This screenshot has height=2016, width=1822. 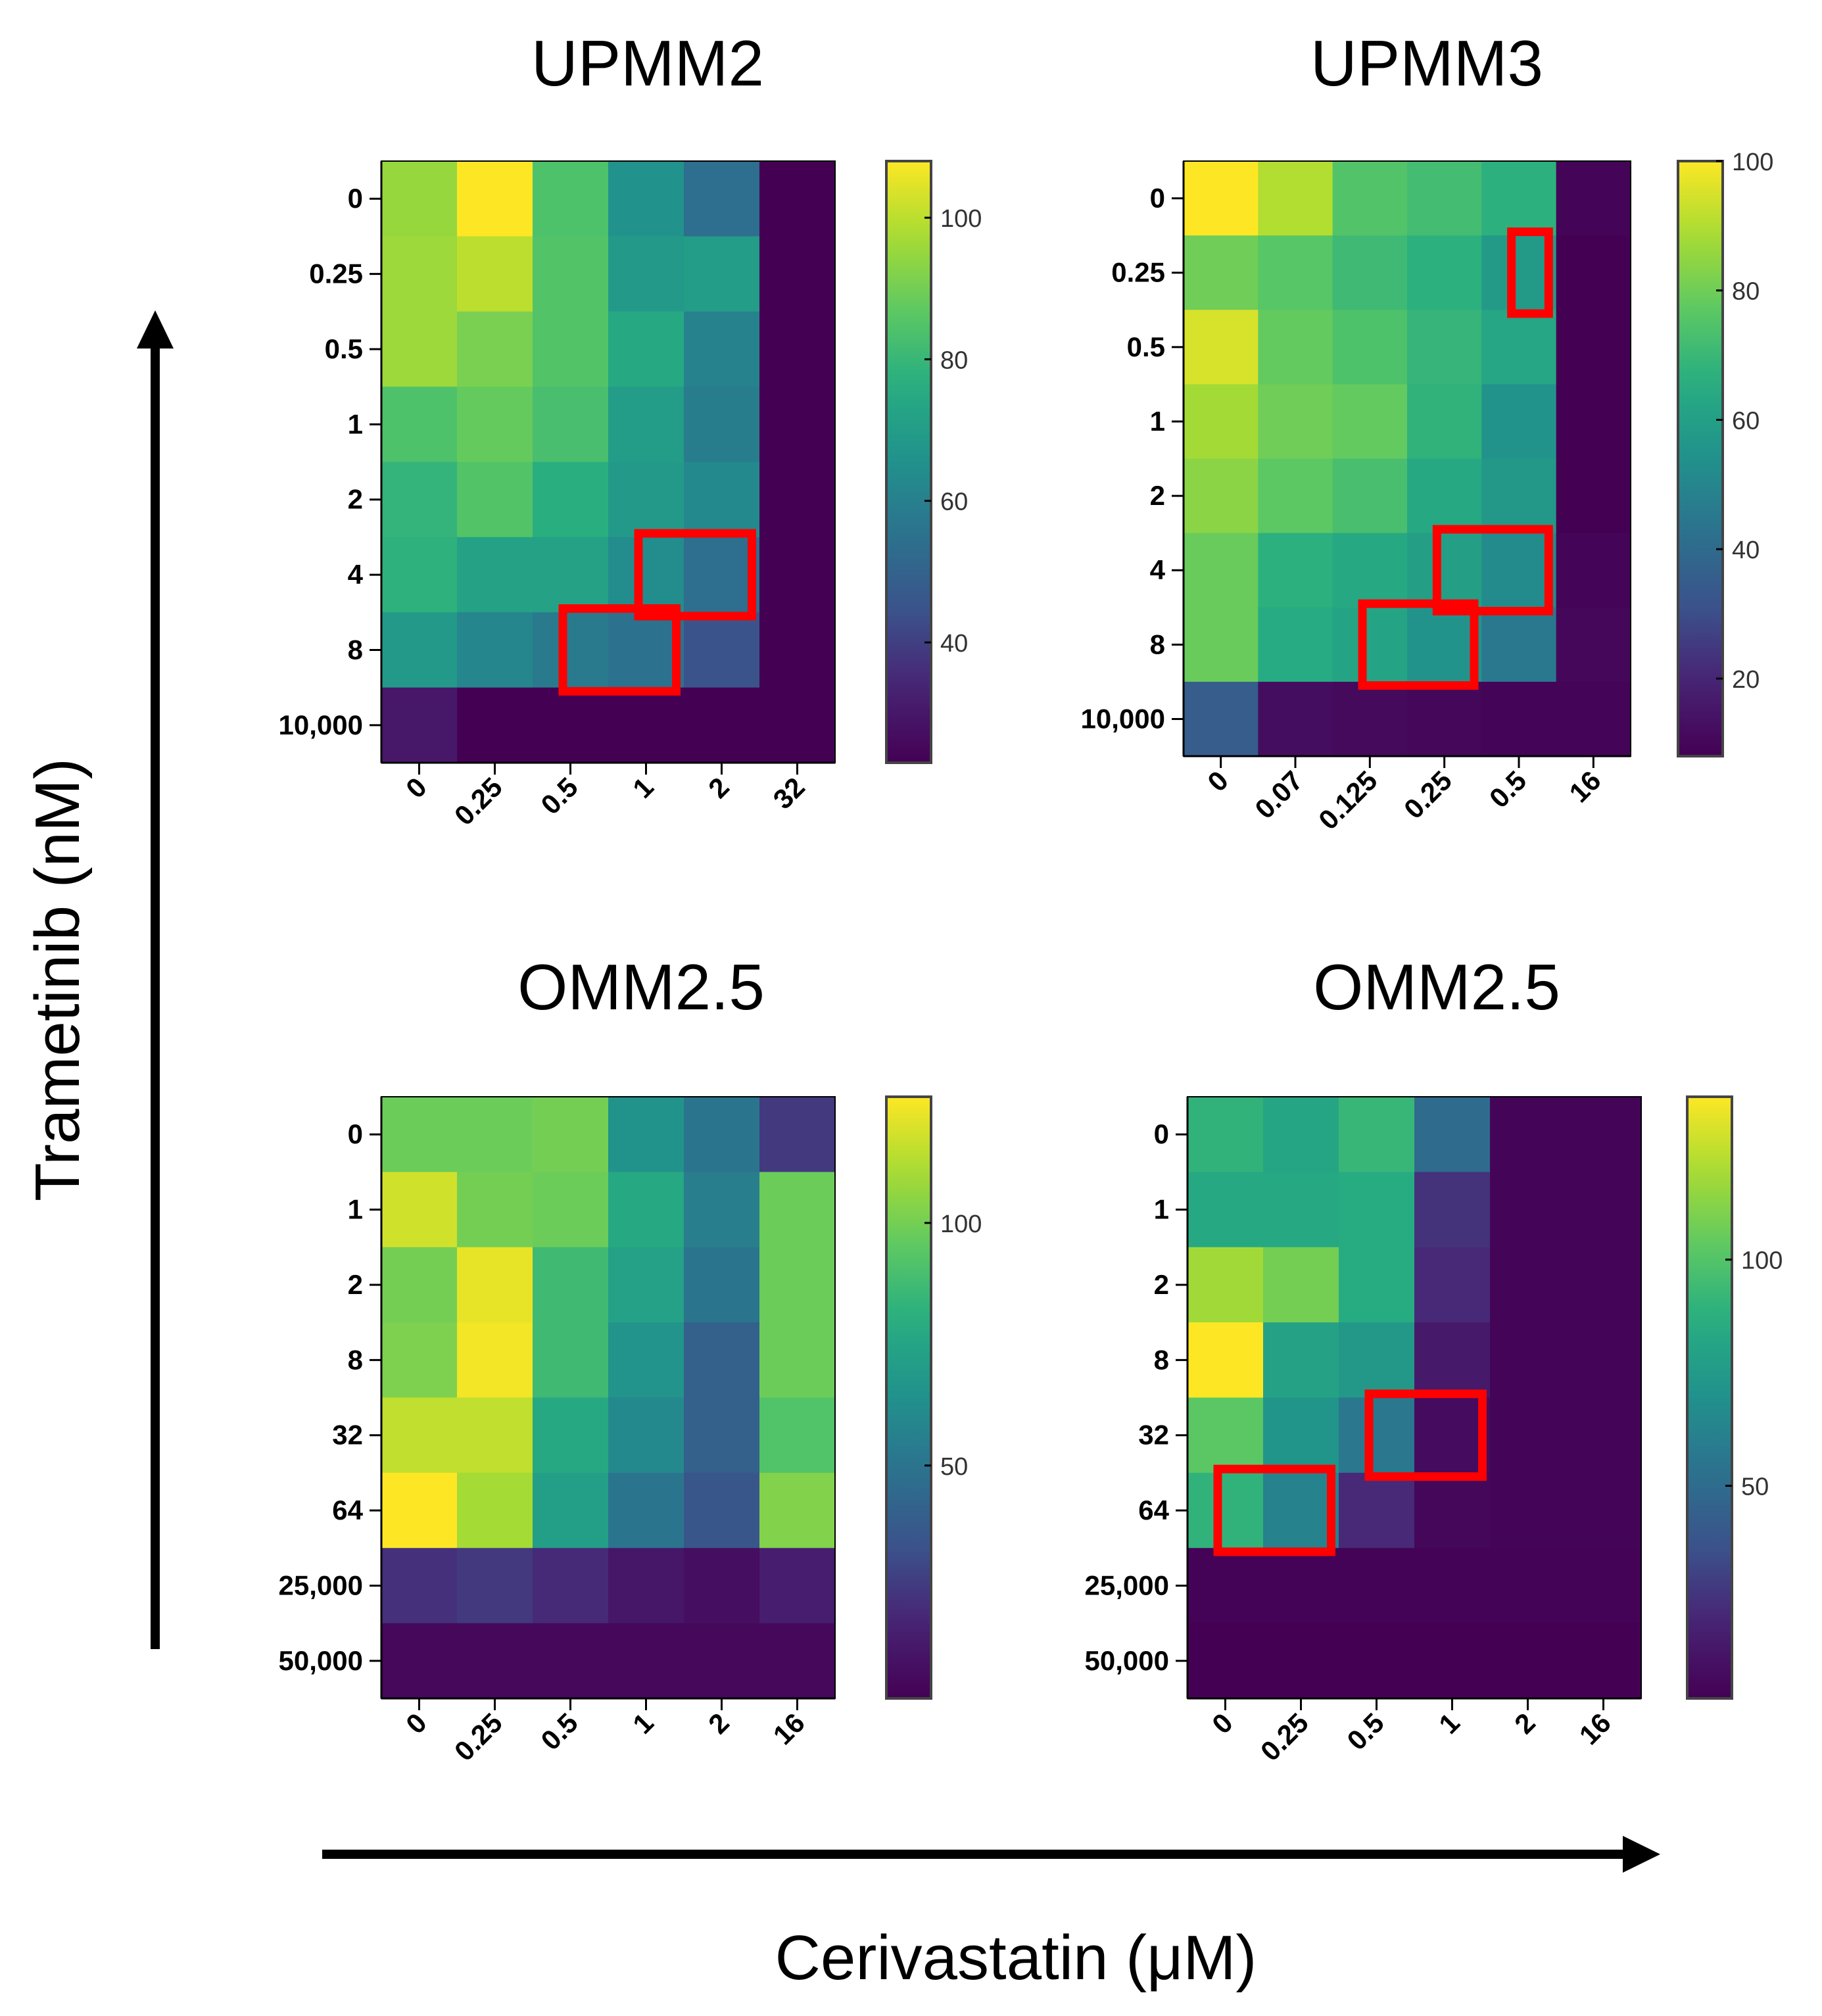 I want to click on y-tick-label: 50,000, so click(x=321, y=1660).